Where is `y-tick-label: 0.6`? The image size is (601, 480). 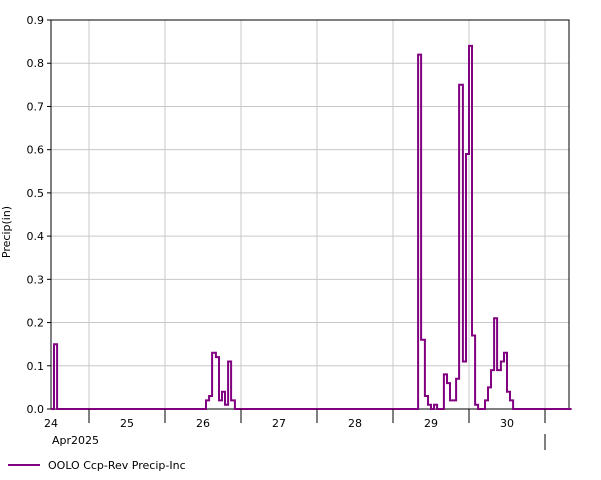 y-tick-label: 0.6 is located at coordinates (36, 150).